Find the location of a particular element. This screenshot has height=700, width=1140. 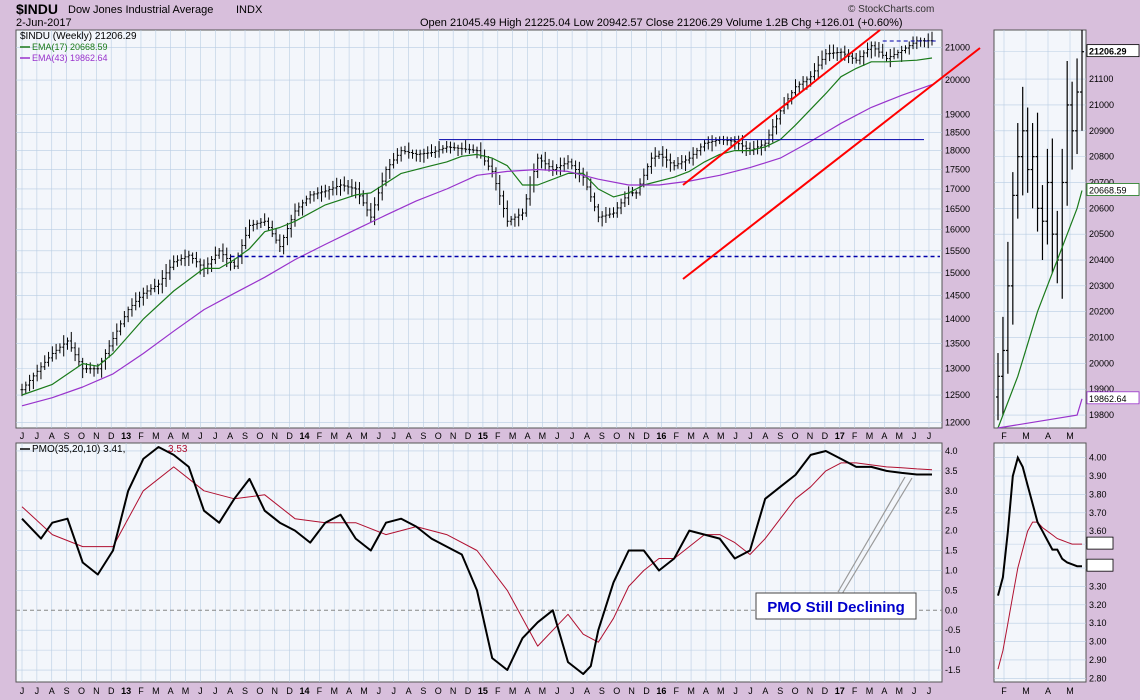

symbol-title: $INDU is located at coordinates (37, 9).